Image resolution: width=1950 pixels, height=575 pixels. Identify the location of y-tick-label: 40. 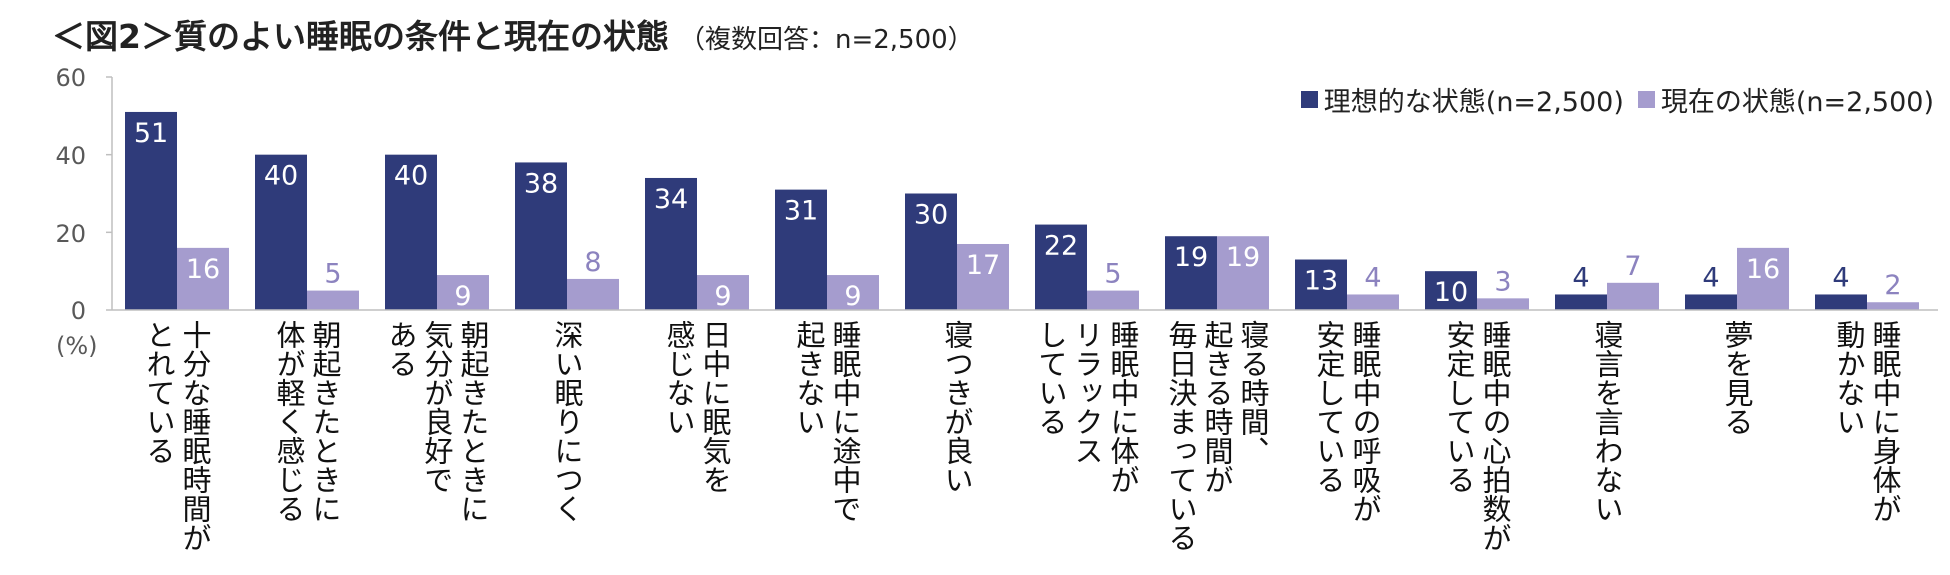
(70, 156).